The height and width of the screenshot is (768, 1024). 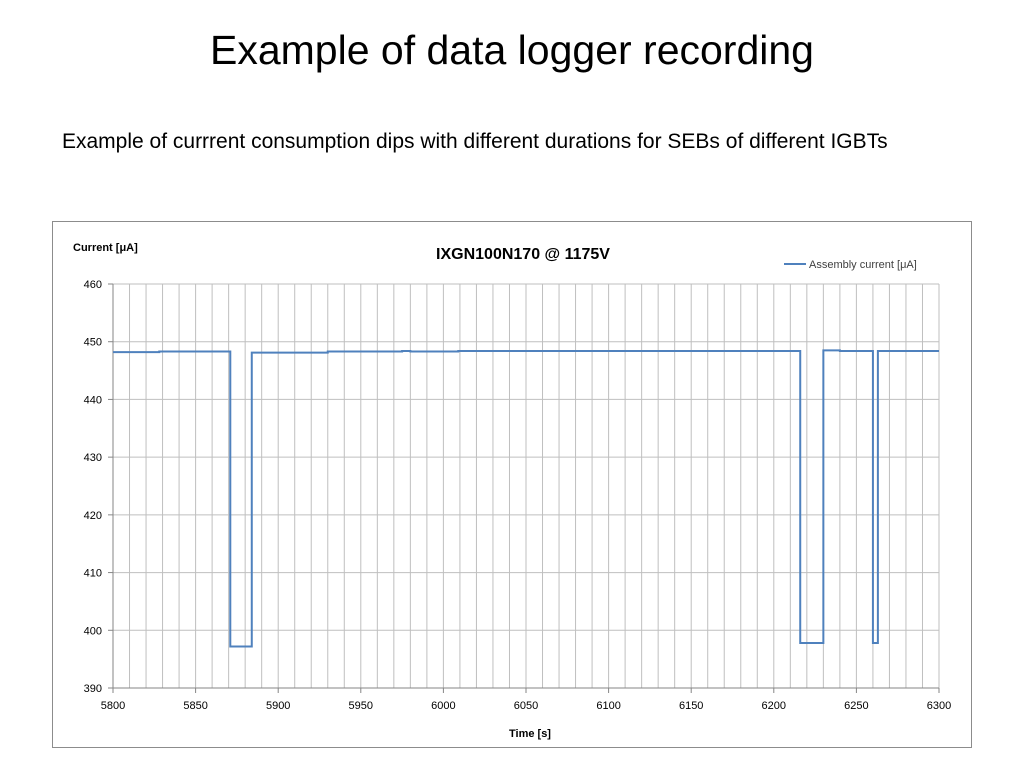 What do you see at coordinates (195, 706) in the screenshot?
I see `x-tick-label: 5850` at bounding box center [195, 706].